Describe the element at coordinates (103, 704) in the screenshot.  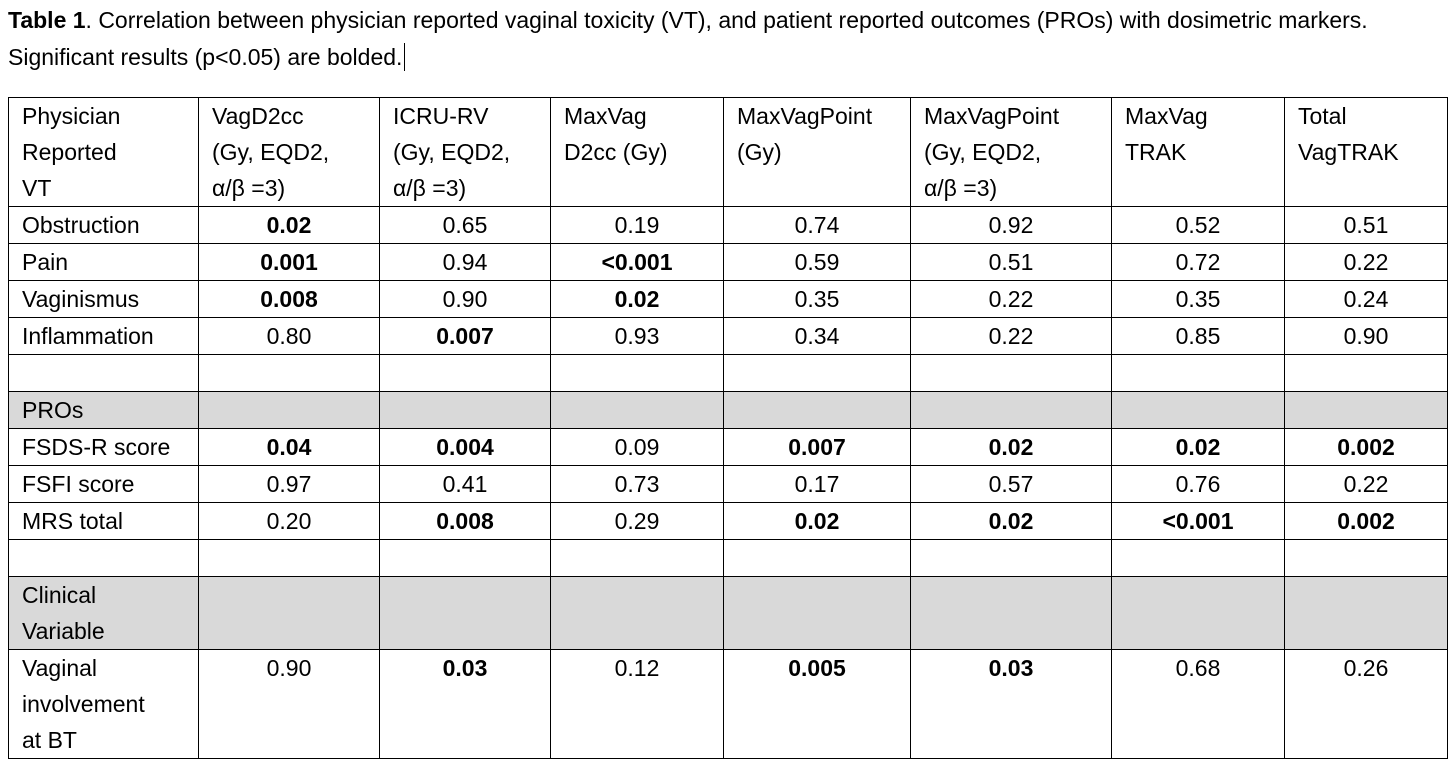
I see `row-label: Vaginal involvement at BT` at that location.